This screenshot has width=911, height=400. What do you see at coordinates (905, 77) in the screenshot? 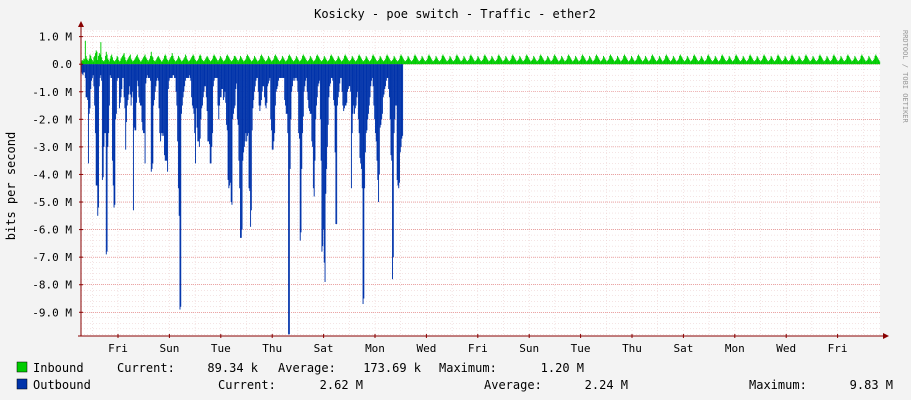
I see `rrdtool-watermark: RRDTOOL / TOBI OETIKER` at bounding box center [905, 77].